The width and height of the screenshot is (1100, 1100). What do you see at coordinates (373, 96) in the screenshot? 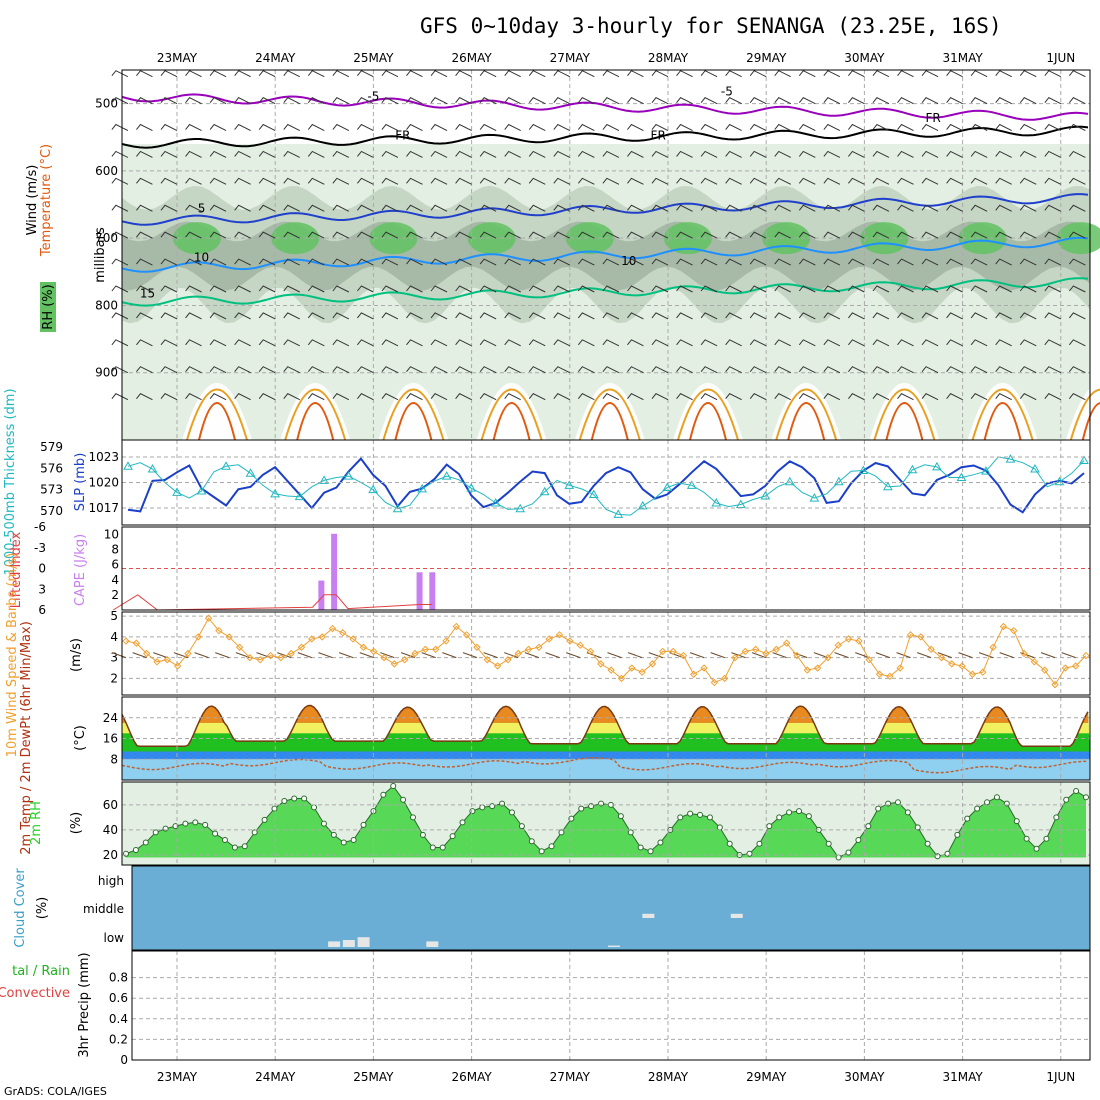
I see `contour-label: -5` at bounding box center [373, 96].